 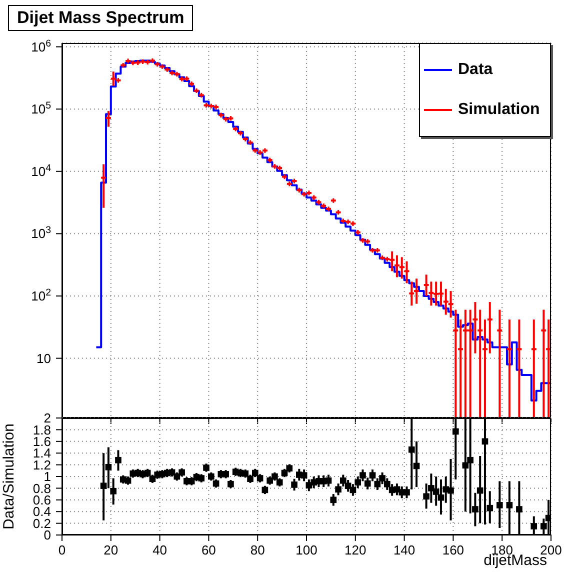 What do you see at coordinates (41, 233) in the screenshot?
I see `y-tick-label: 10$^{3}$` at bounding box center [41, 233].